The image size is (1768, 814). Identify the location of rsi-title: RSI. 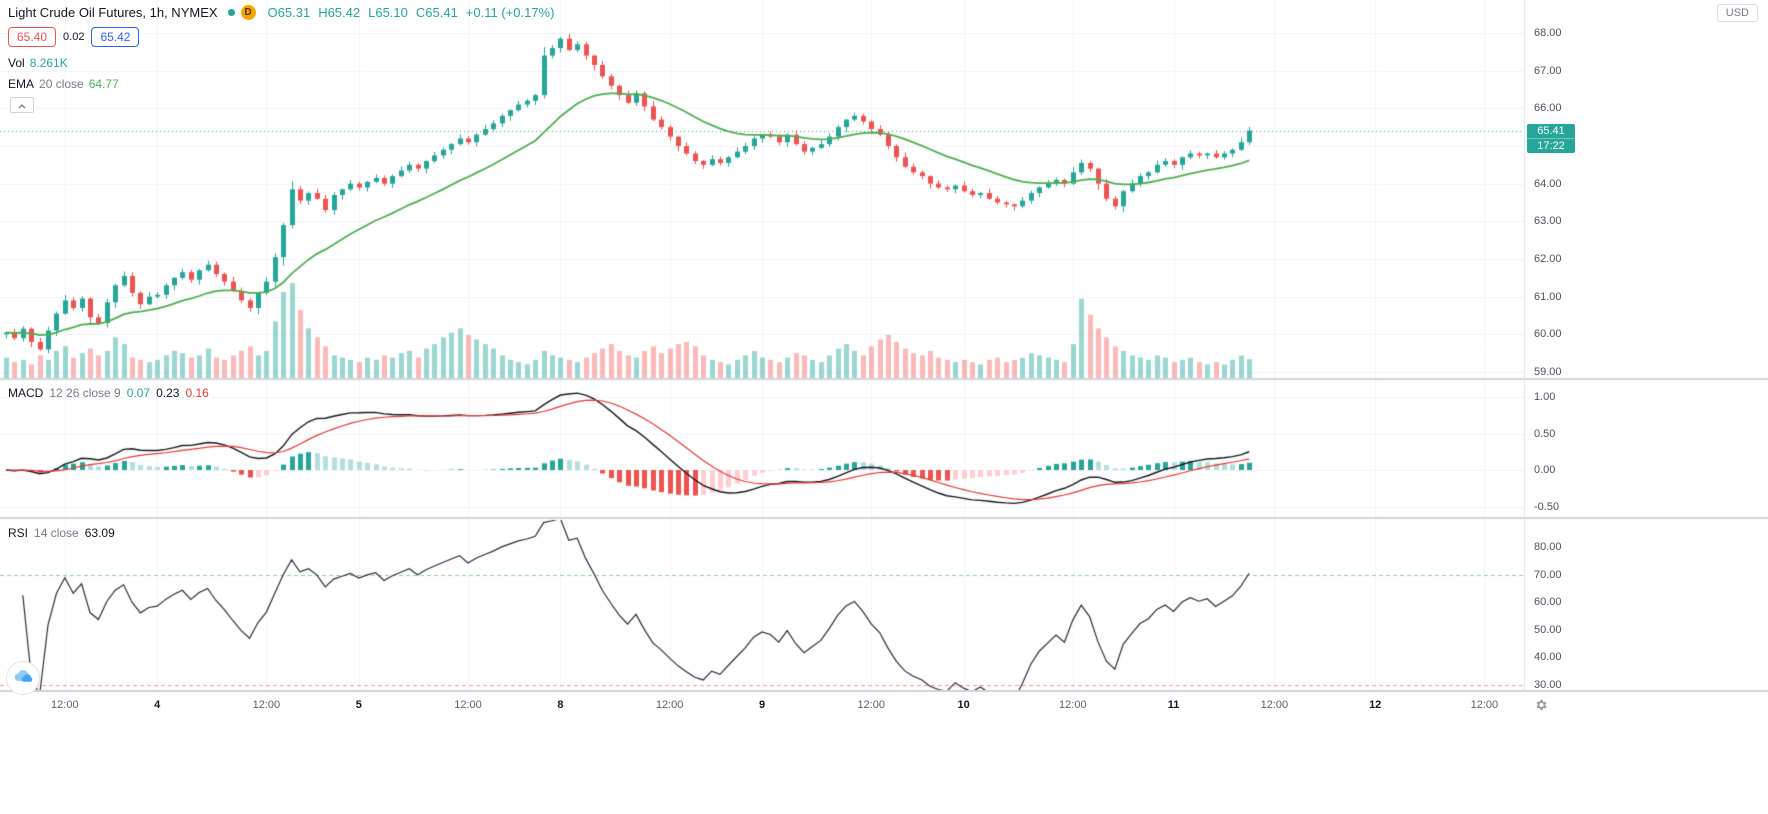
(18, 533).